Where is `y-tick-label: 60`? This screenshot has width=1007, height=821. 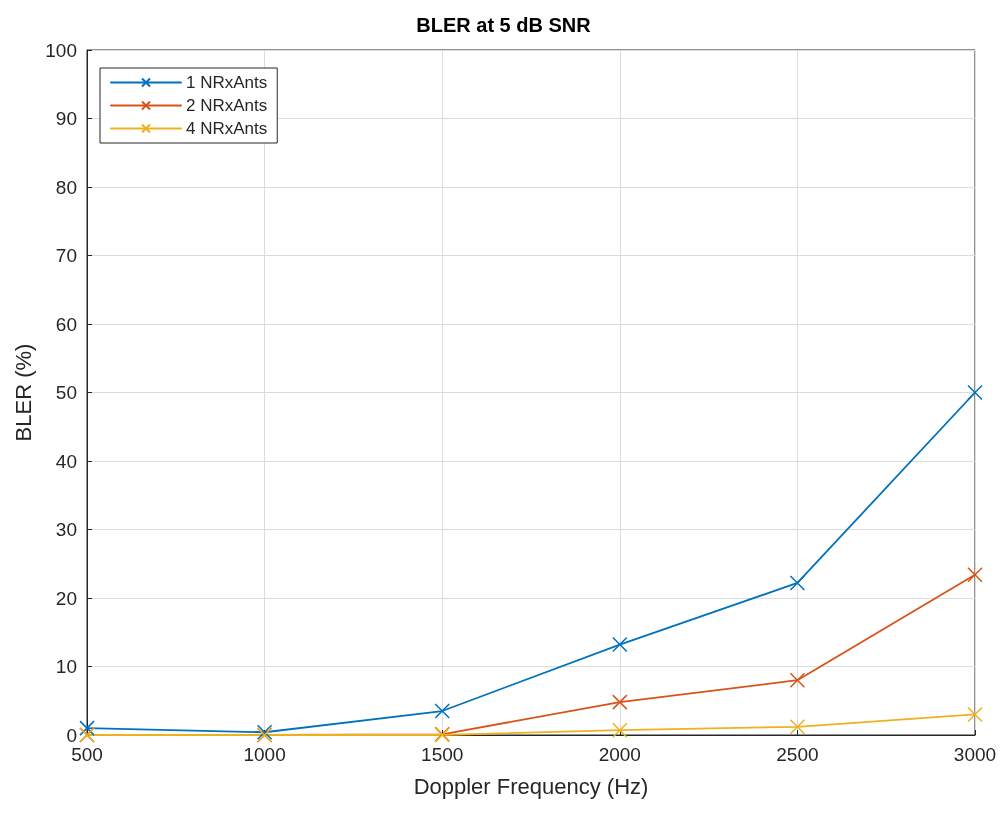
y-tick-label: 60 is located at coordinates (66, 324).